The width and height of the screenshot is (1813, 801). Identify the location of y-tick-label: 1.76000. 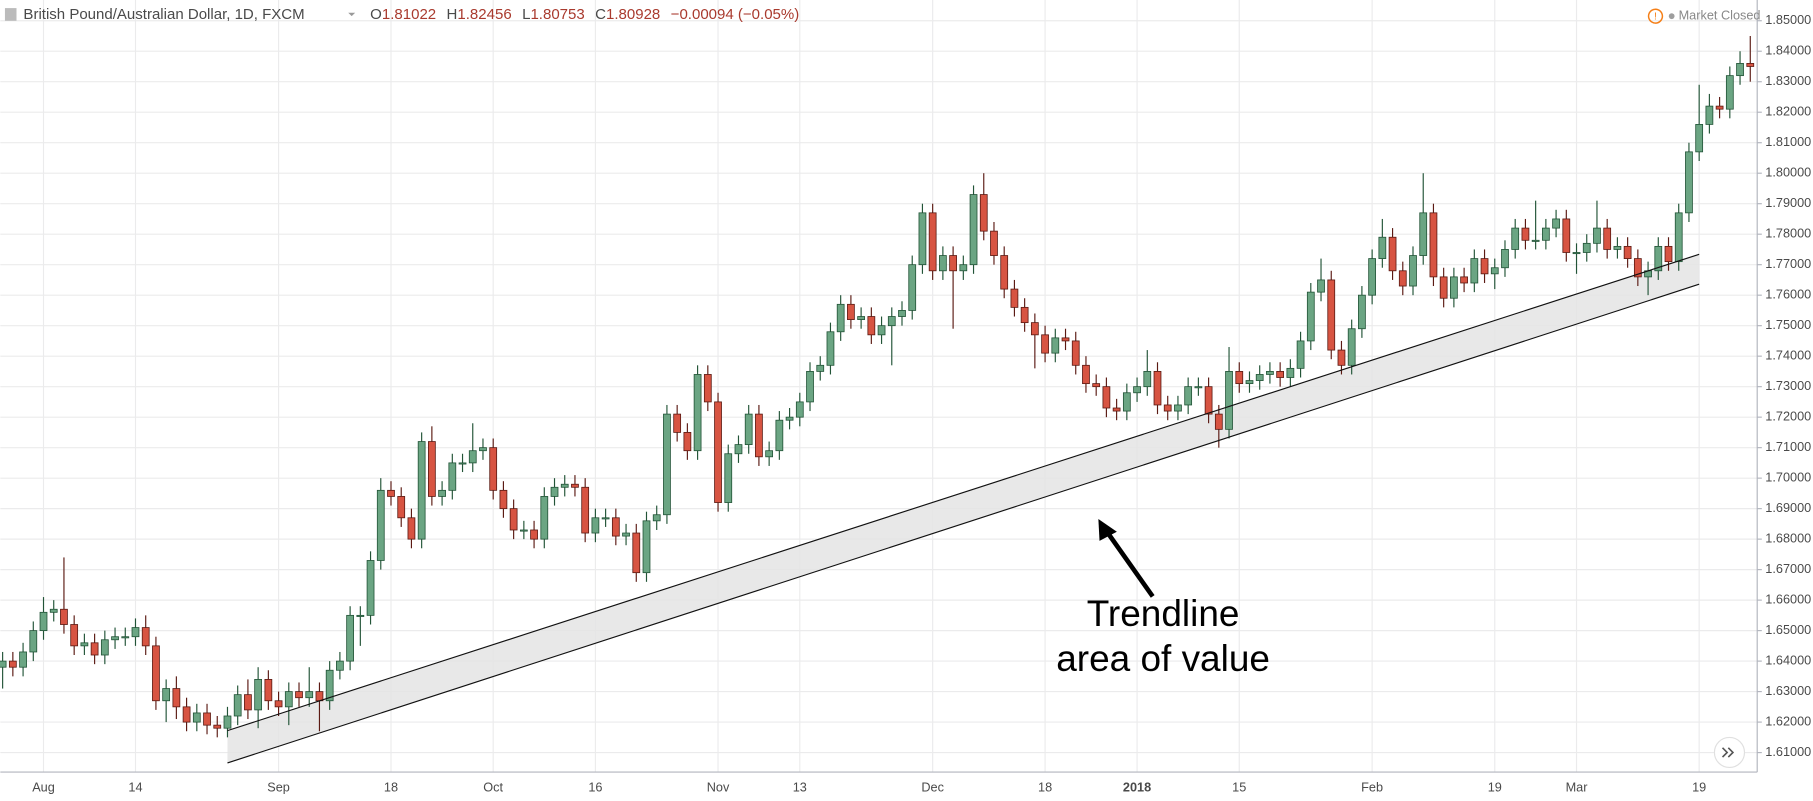
(1788, 294).